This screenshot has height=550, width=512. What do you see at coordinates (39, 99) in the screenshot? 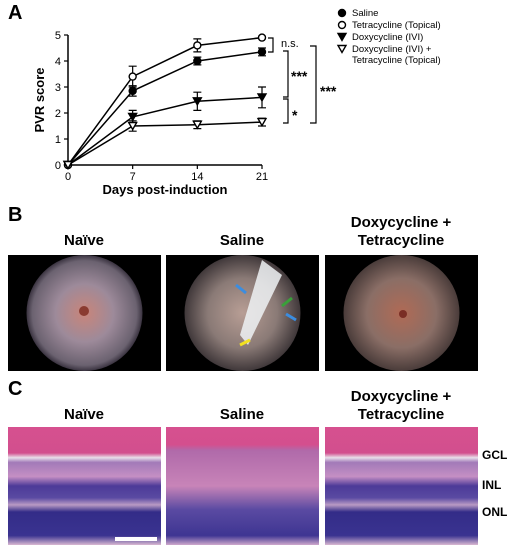
I see `y-axis-label: PVR score` at bounding box center [39, 99].